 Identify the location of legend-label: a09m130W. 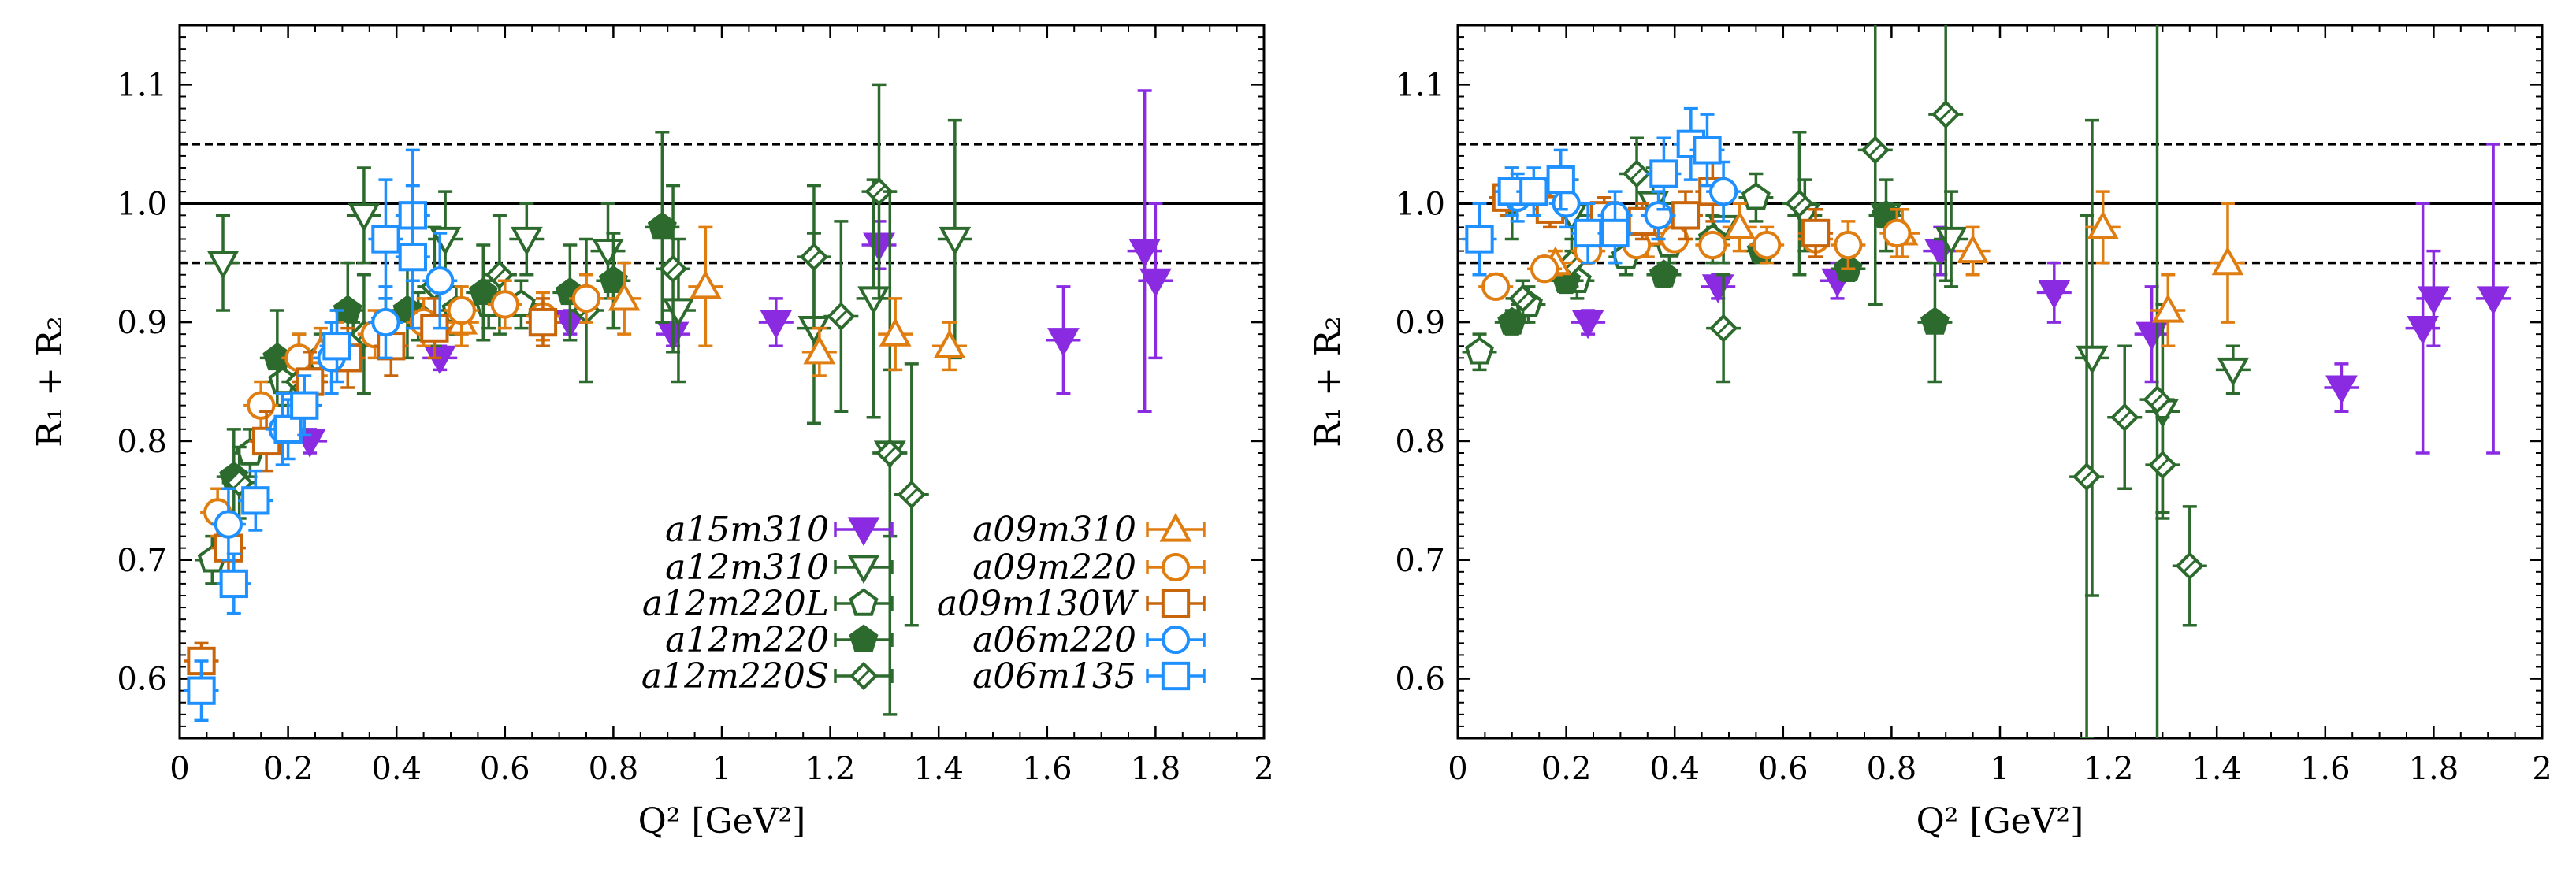
(1038, 604).